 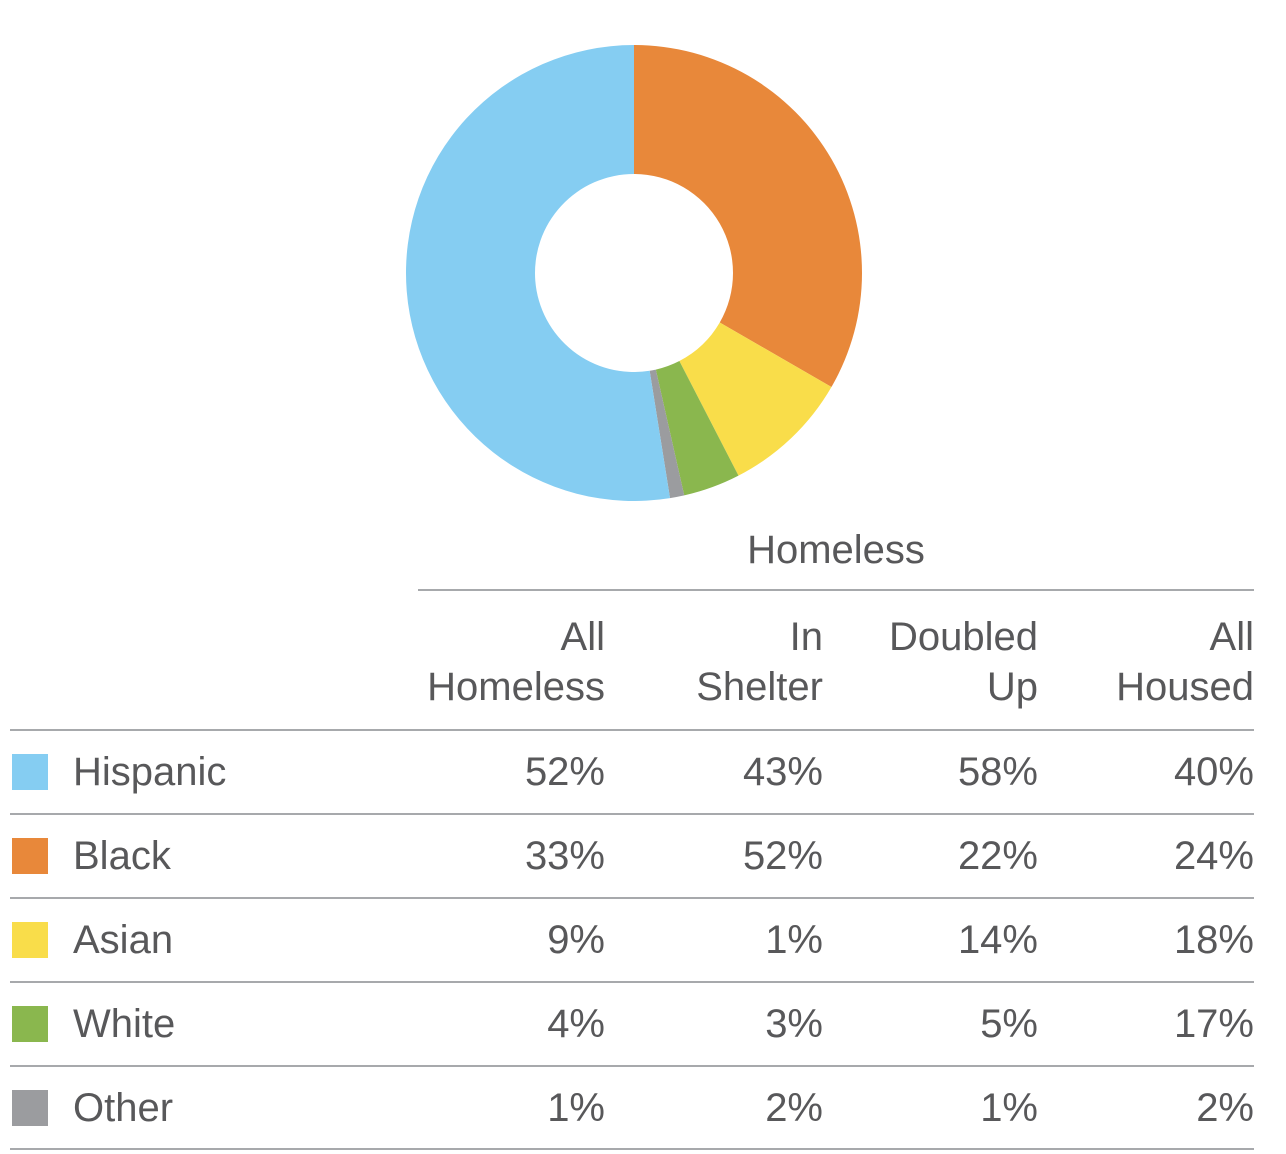 What do you see at coordinates (632, 940) in the screenshot?
I see `table-row-asian: Asian 9% 1% 14% 18%` at bounding box center [632, 940].